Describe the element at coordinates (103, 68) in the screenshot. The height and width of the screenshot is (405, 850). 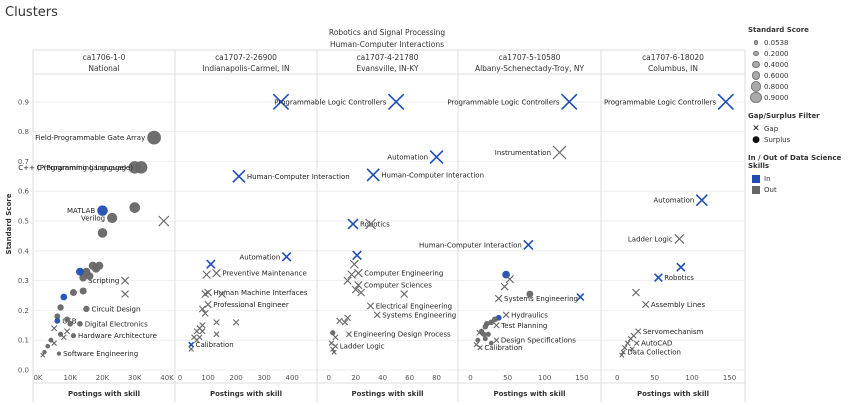
I see `panel-name: National` at that location.